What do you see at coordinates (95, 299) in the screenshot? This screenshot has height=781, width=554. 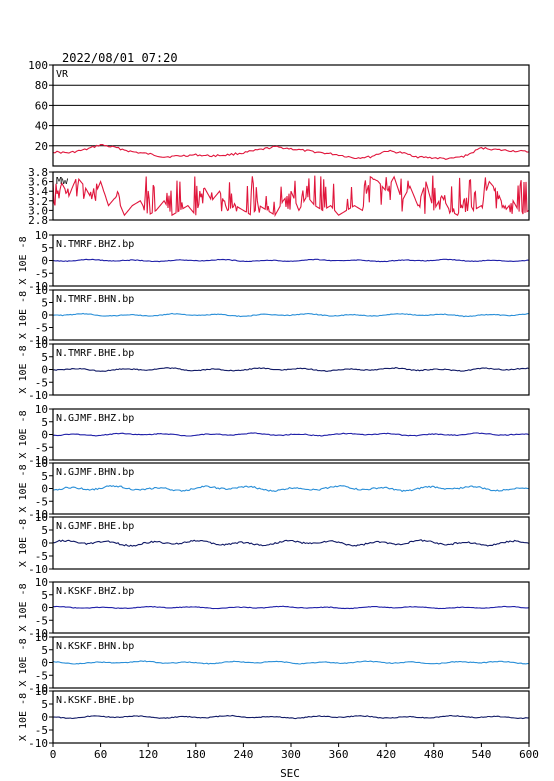 I see `panel-label: N.TMRF.BHN.bp` at bounding box center [95, 299].